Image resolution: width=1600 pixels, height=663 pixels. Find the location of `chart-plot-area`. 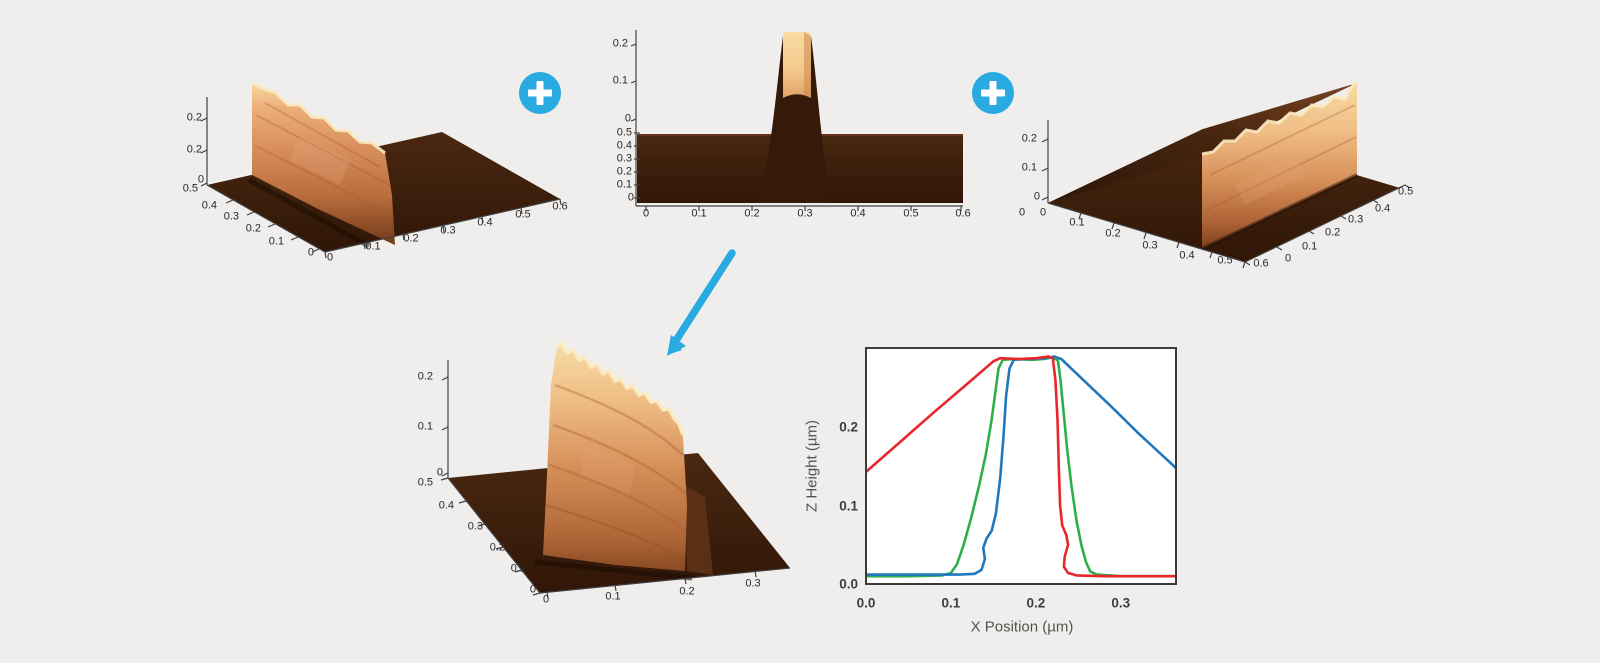

chart-plot-area is located at coordinates (1021, 466).